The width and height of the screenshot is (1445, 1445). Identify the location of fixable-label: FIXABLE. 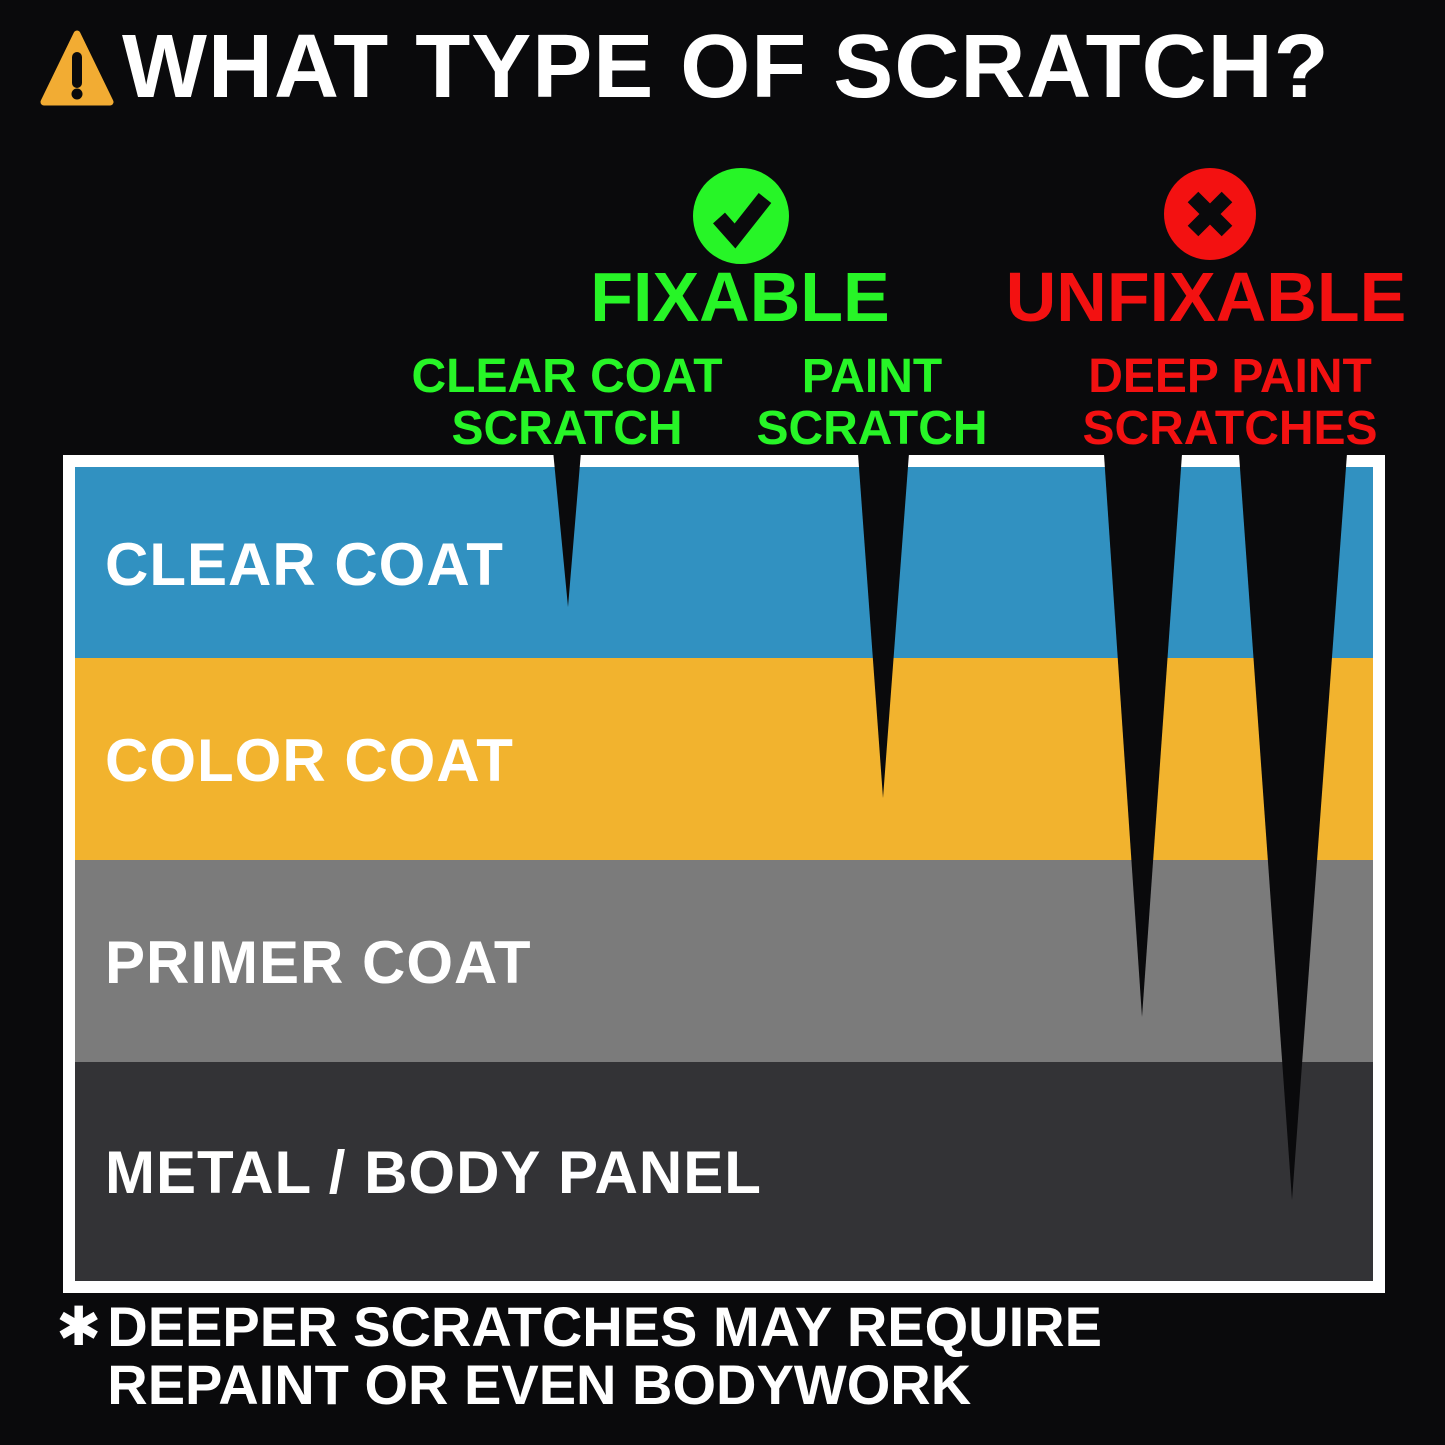
(740, 297).